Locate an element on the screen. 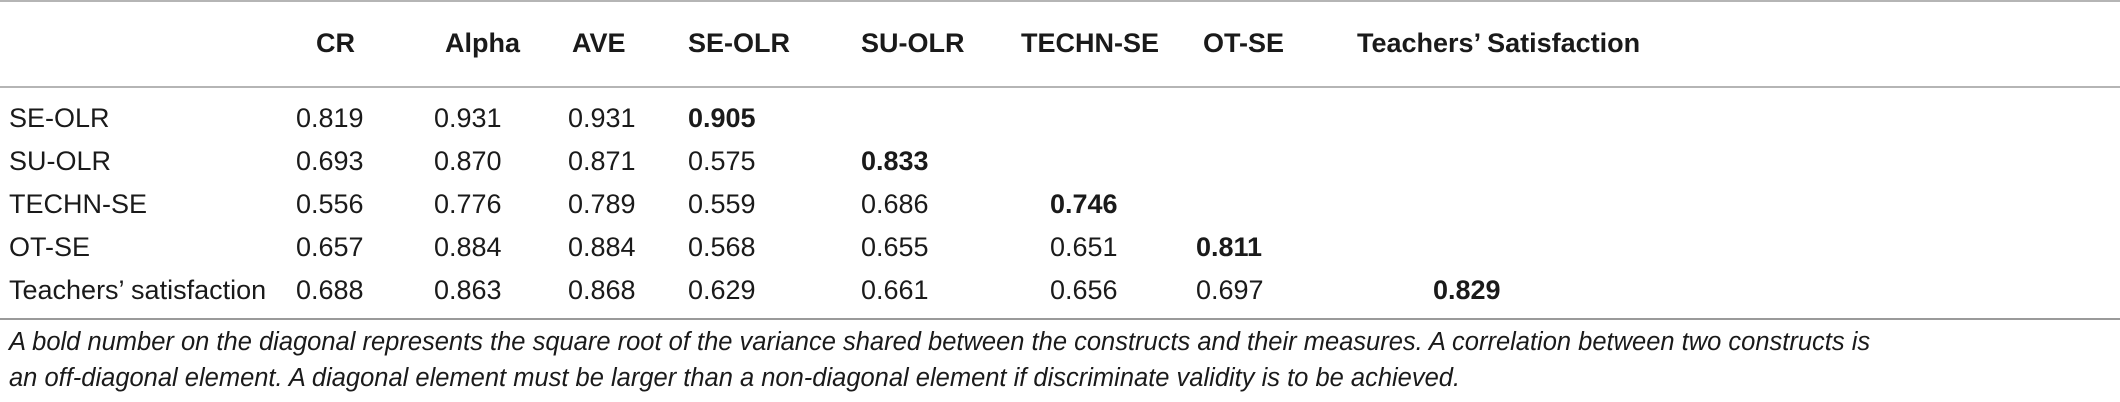 This screenshot has height=402, width=2120. cell-ot-se: 0.811 is located at coordinates (1229, 247).